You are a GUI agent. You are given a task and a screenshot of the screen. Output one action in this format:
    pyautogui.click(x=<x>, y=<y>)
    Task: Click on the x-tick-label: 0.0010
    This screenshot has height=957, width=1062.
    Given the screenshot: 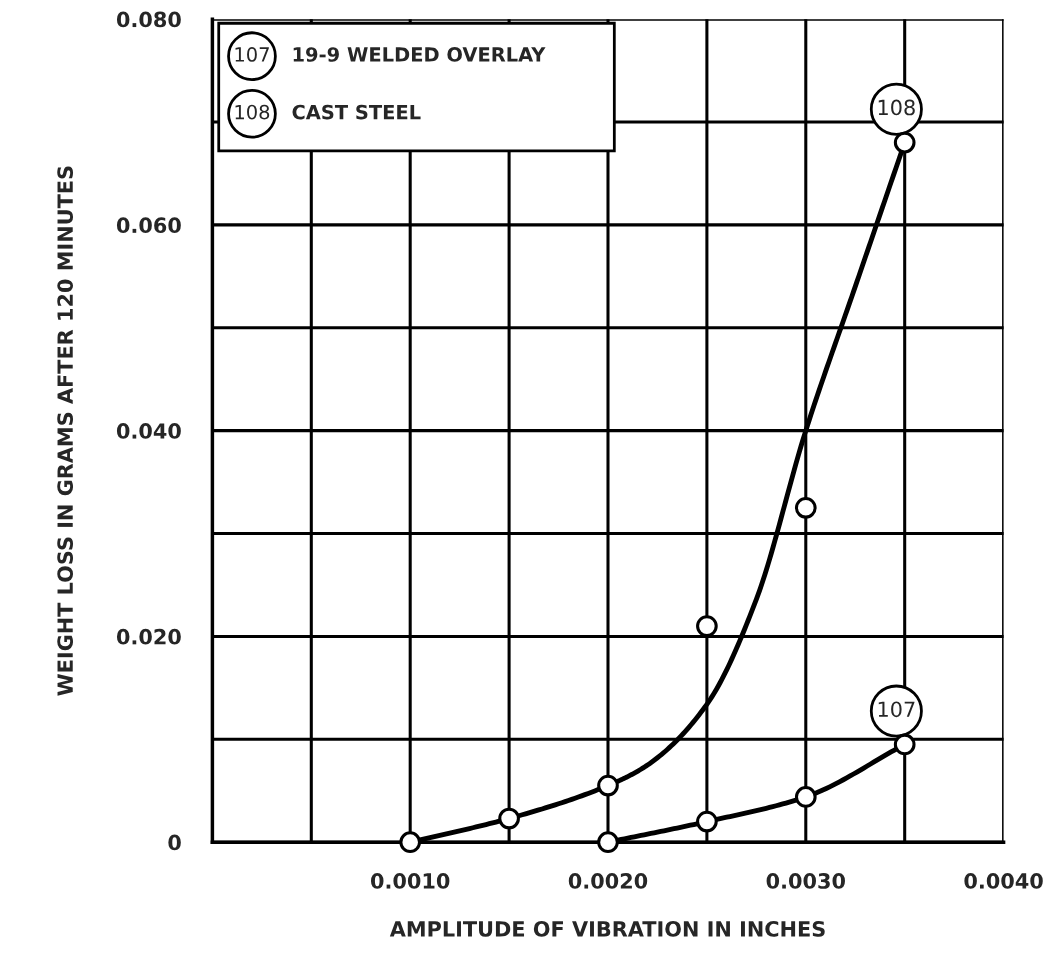 What is the action you would take?
    pyautogui.click(x=410, y=881)
    